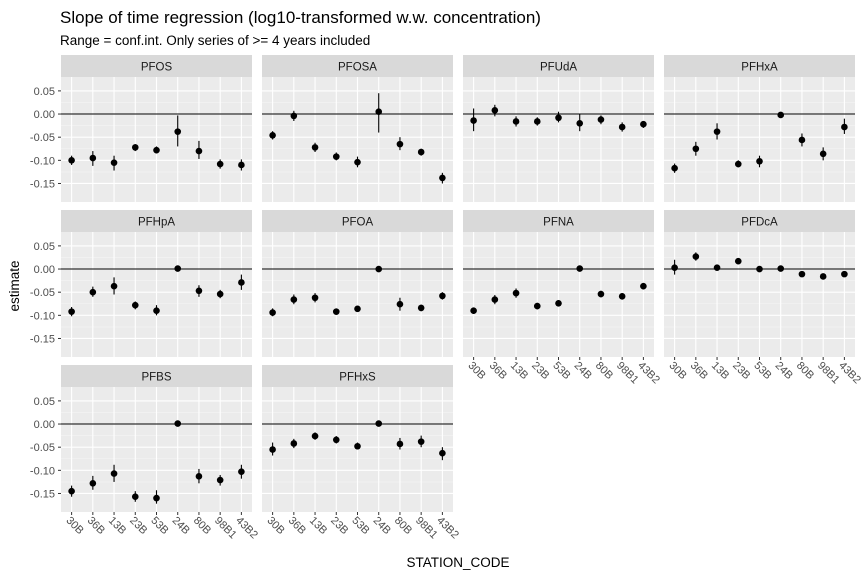  I want to click on y-tick-label: 0.05, so click(44, 247).